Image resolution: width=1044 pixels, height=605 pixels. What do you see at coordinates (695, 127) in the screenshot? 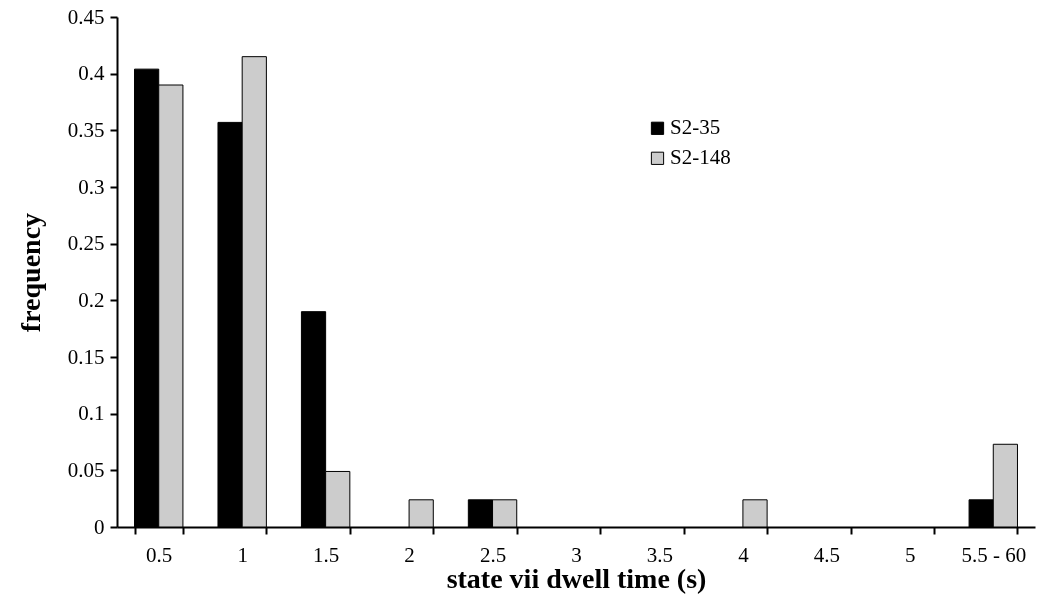
I see `legend-label: S2-35` at bounding box center [695, 127].